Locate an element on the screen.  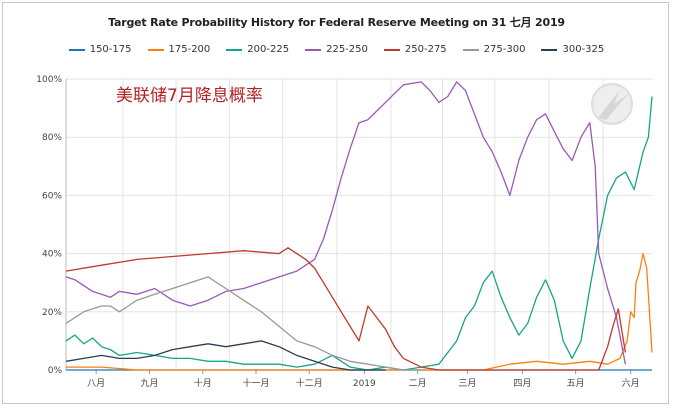
legend-item-225-250: 225-250 is located at coordinates (336, 49).